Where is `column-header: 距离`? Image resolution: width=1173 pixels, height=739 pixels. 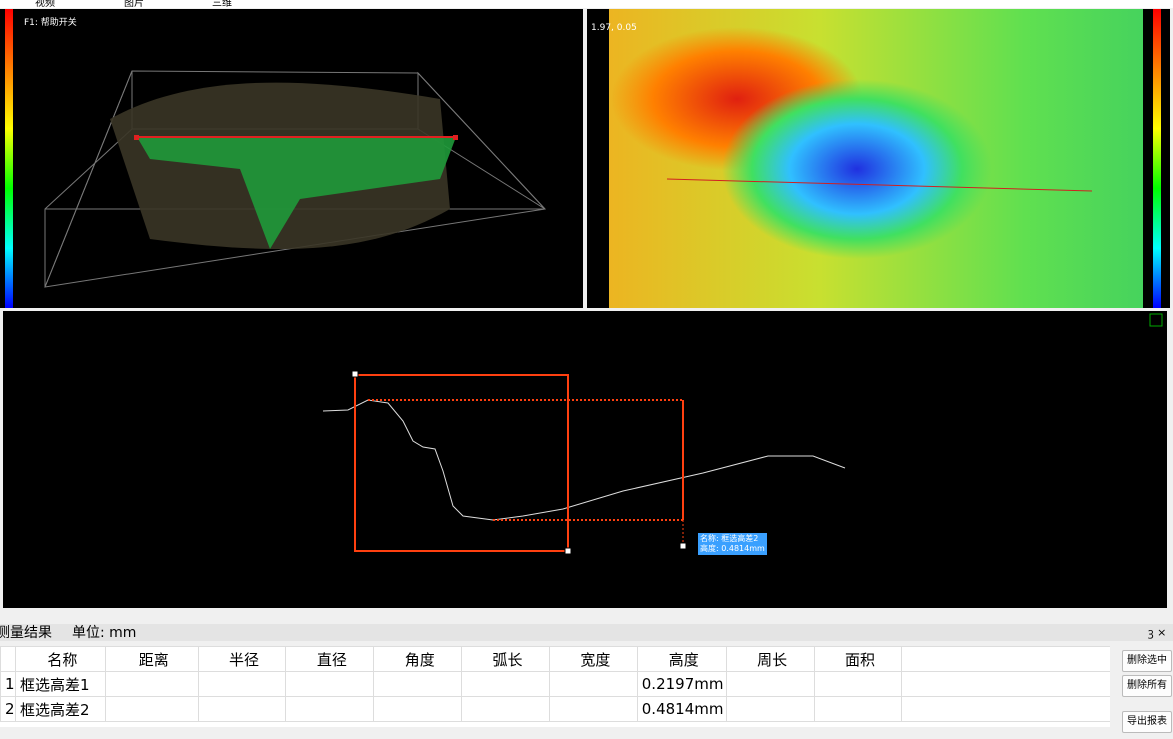 column-header: 距离 is located at coordinates (151, 659).